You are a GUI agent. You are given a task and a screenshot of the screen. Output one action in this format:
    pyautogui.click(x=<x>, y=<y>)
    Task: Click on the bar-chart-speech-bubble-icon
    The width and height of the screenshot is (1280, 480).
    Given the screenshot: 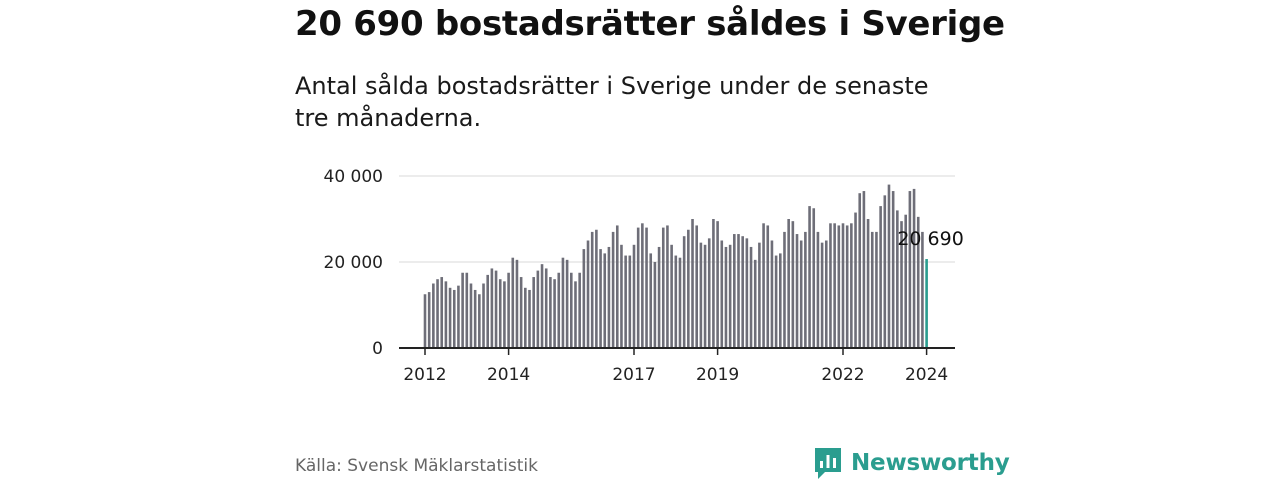 What is the action you would take?
    pyautogui.click(x=828, y=463)
    